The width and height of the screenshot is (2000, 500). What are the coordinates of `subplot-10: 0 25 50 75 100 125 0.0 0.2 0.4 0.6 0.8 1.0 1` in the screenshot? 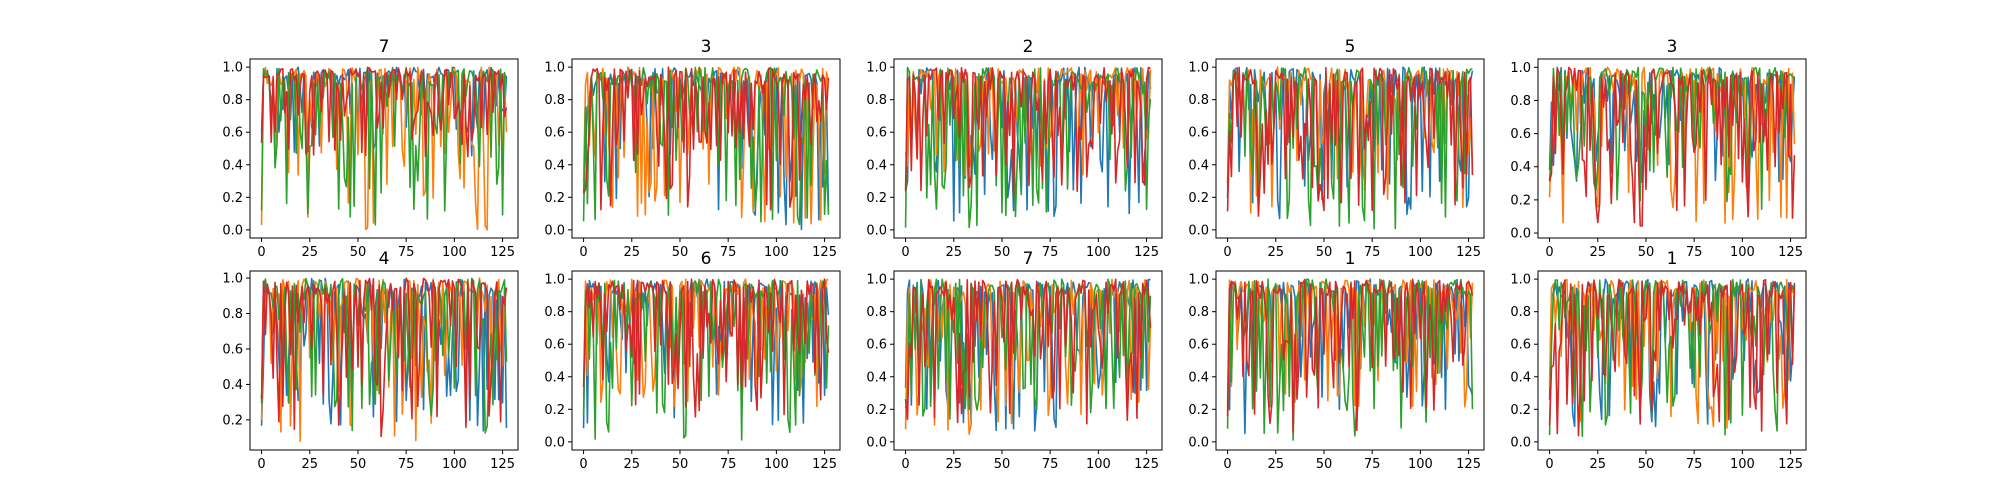 It's located at (1658, 360).